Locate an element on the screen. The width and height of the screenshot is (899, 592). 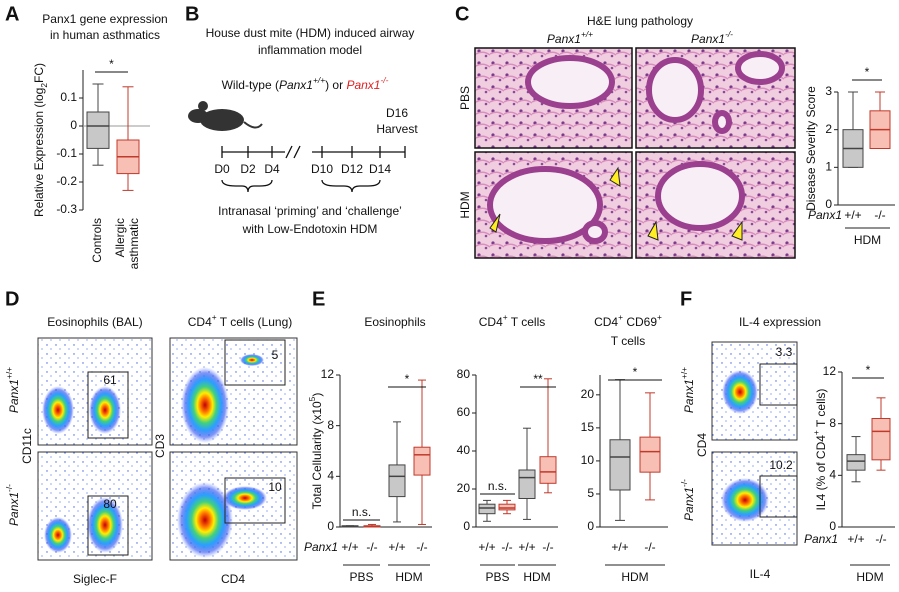
row-label: Panx1-/- is located at coordinates (12, 505).